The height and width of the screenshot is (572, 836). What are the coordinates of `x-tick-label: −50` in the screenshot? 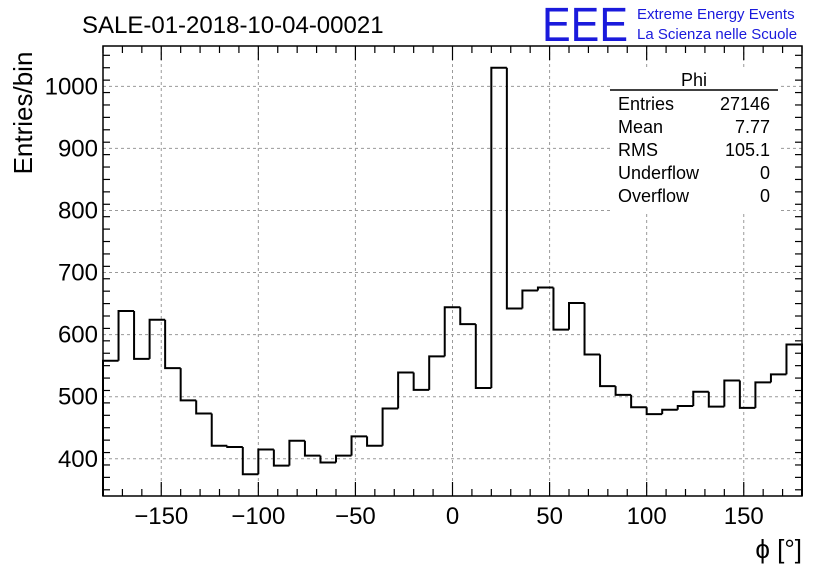 It's located at (355, 516).